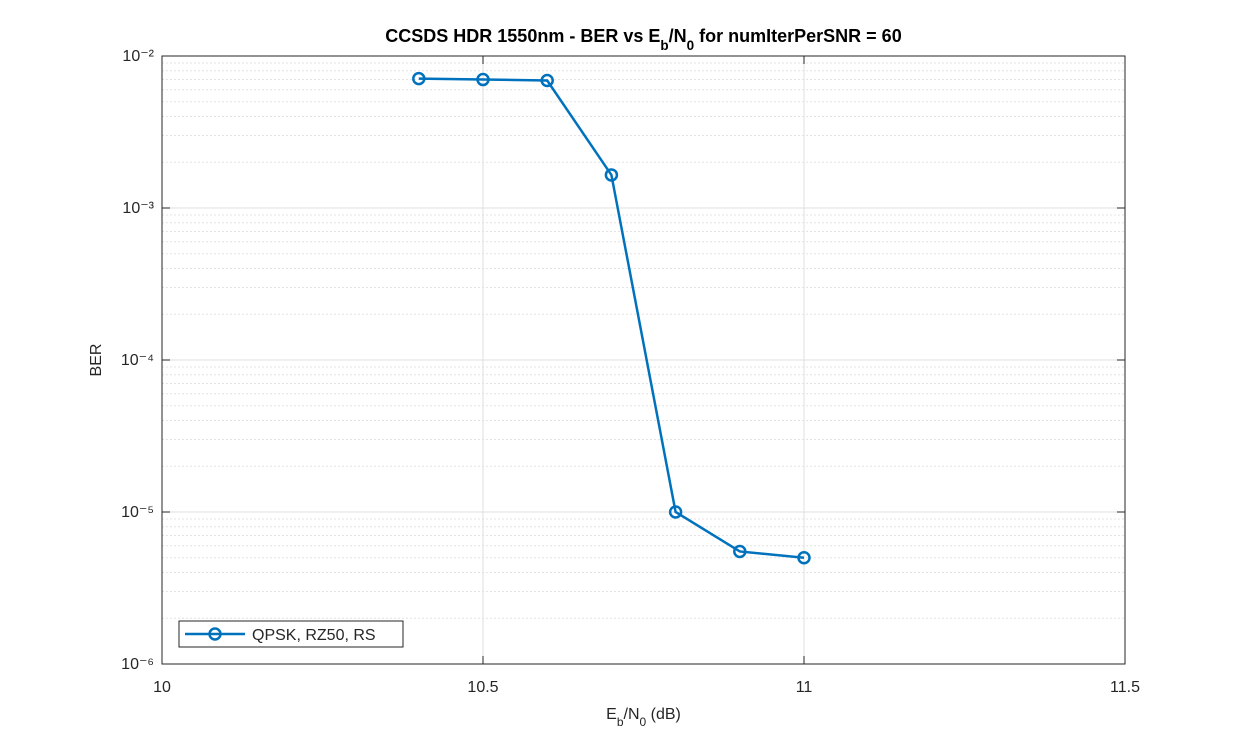 The image size is (1244, 747). I want to click on x-tick-label: 10, so click(162, 687).